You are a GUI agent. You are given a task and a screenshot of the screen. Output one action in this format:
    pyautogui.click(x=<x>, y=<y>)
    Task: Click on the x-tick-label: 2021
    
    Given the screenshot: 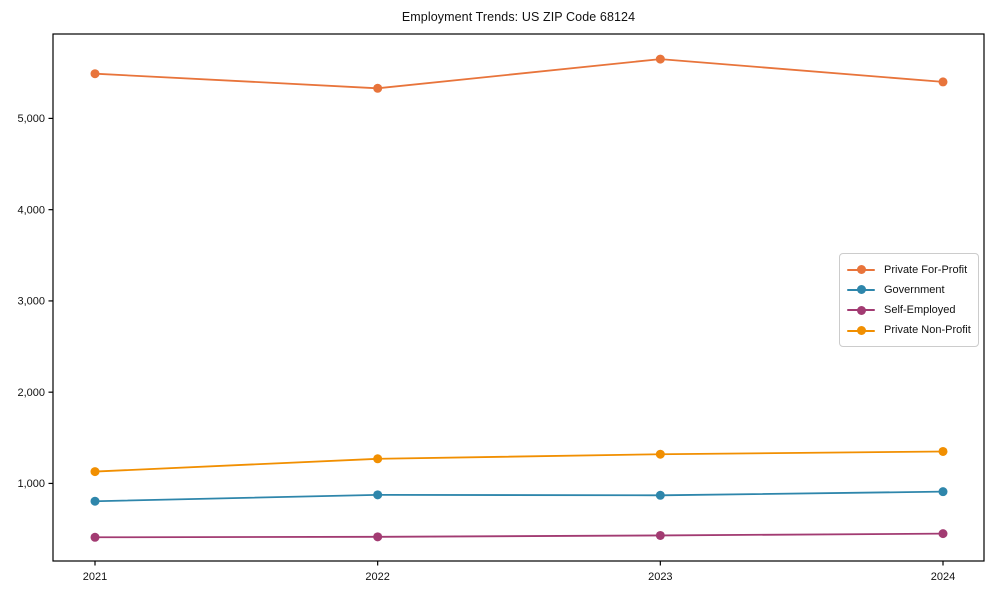 What is the action you would take?
    pyautogui.click(x=95, y=577)
    